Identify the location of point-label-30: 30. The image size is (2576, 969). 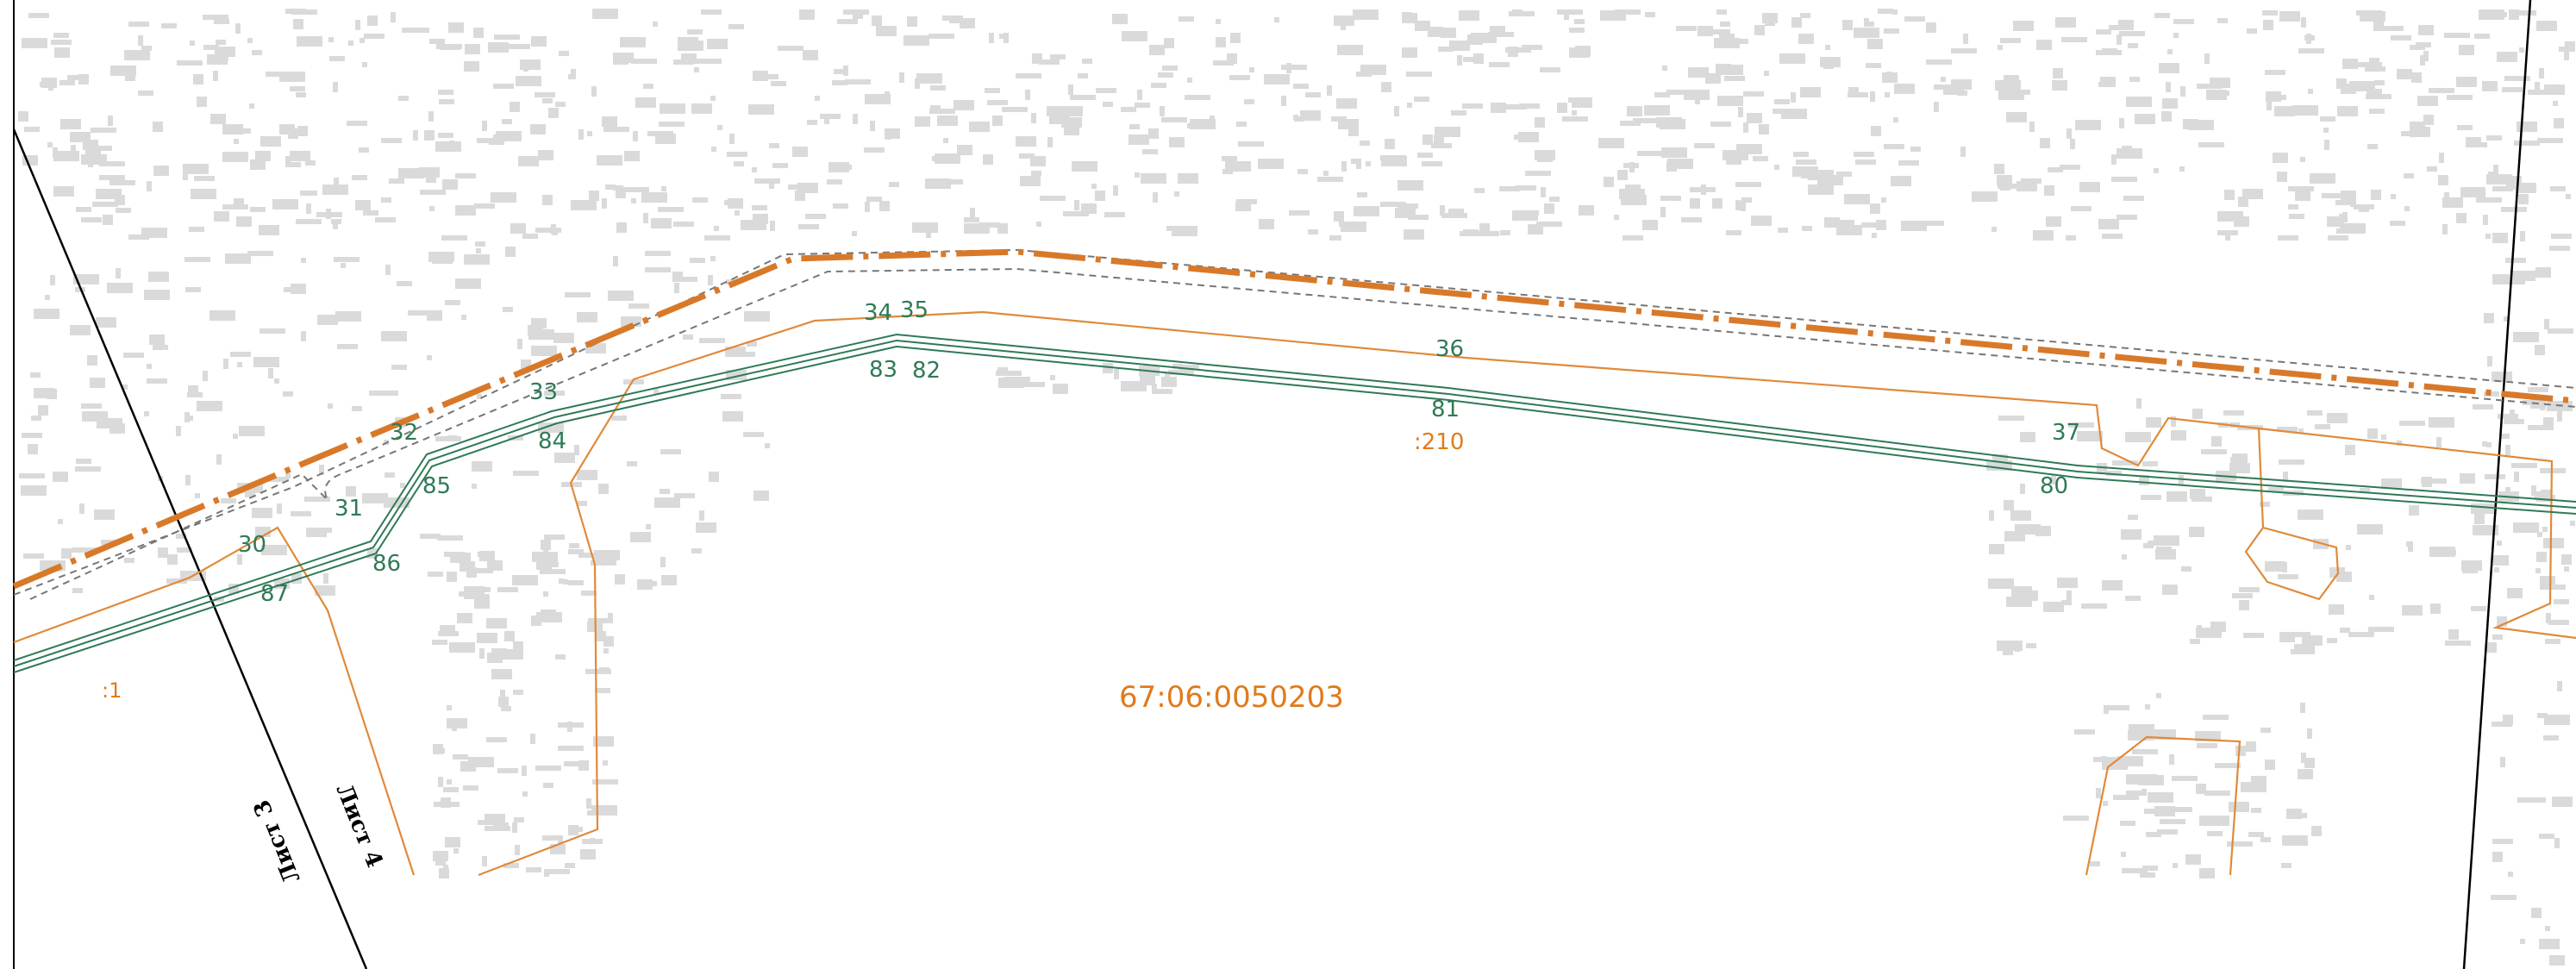
(252, 545).